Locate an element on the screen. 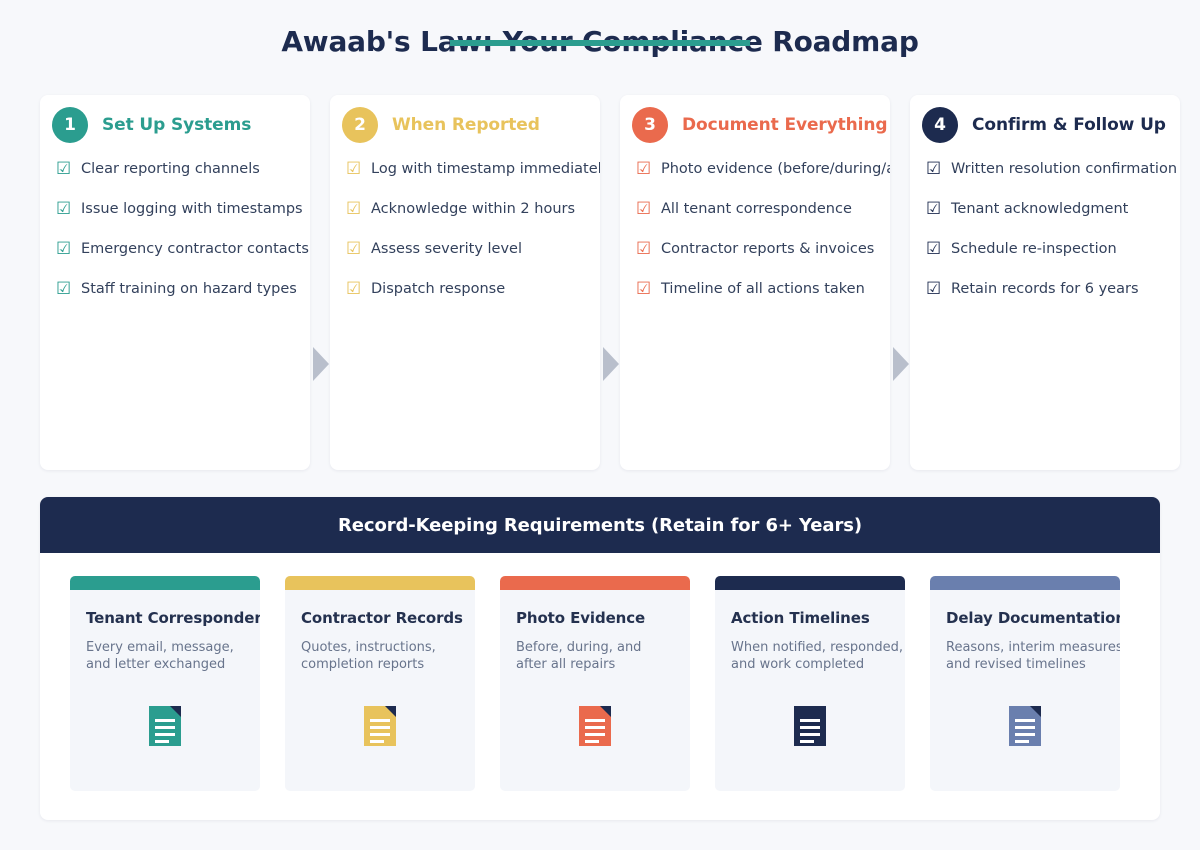  checklist-item: ☑ Log with timestamp immediately is located at coordinates (473, 179).